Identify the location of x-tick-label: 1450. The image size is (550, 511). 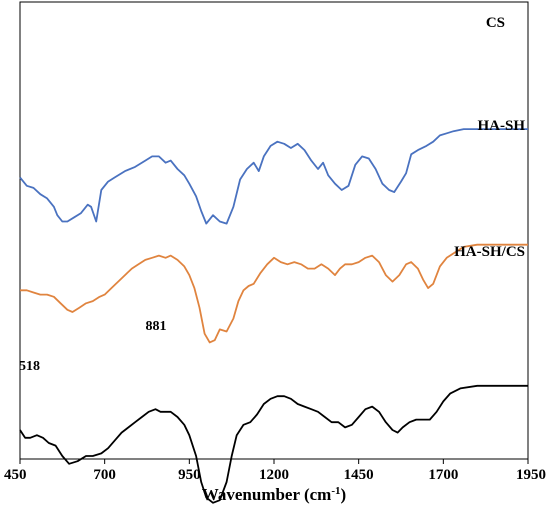
(359, 475).